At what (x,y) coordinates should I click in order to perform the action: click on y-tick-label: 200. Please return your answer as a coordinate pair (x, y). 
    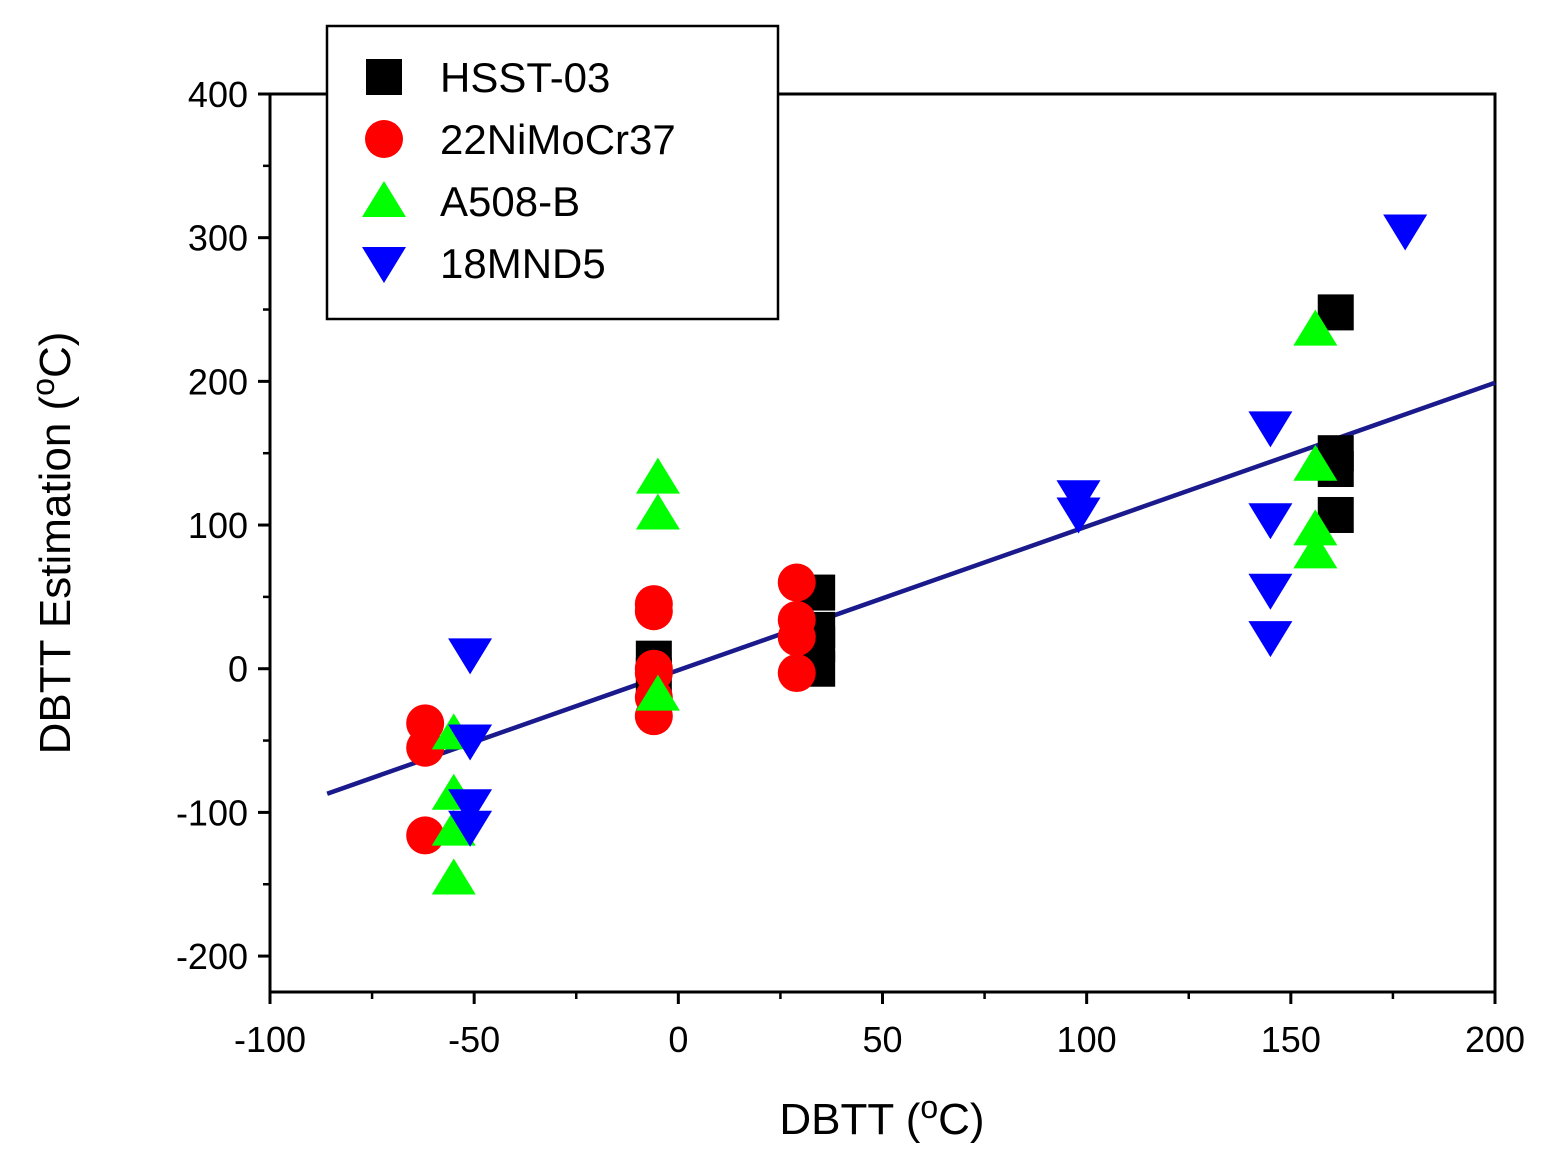
    Looking at the image, I should click on (218, 381).